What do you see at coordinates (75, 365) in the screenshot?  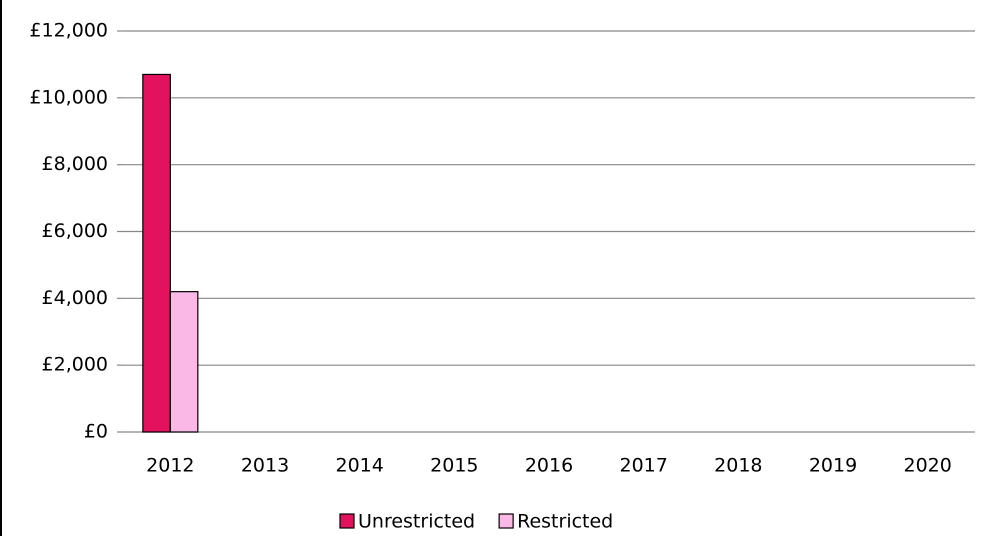 I see `y-tick-label: £2,000` at bounding box center [75, 365].